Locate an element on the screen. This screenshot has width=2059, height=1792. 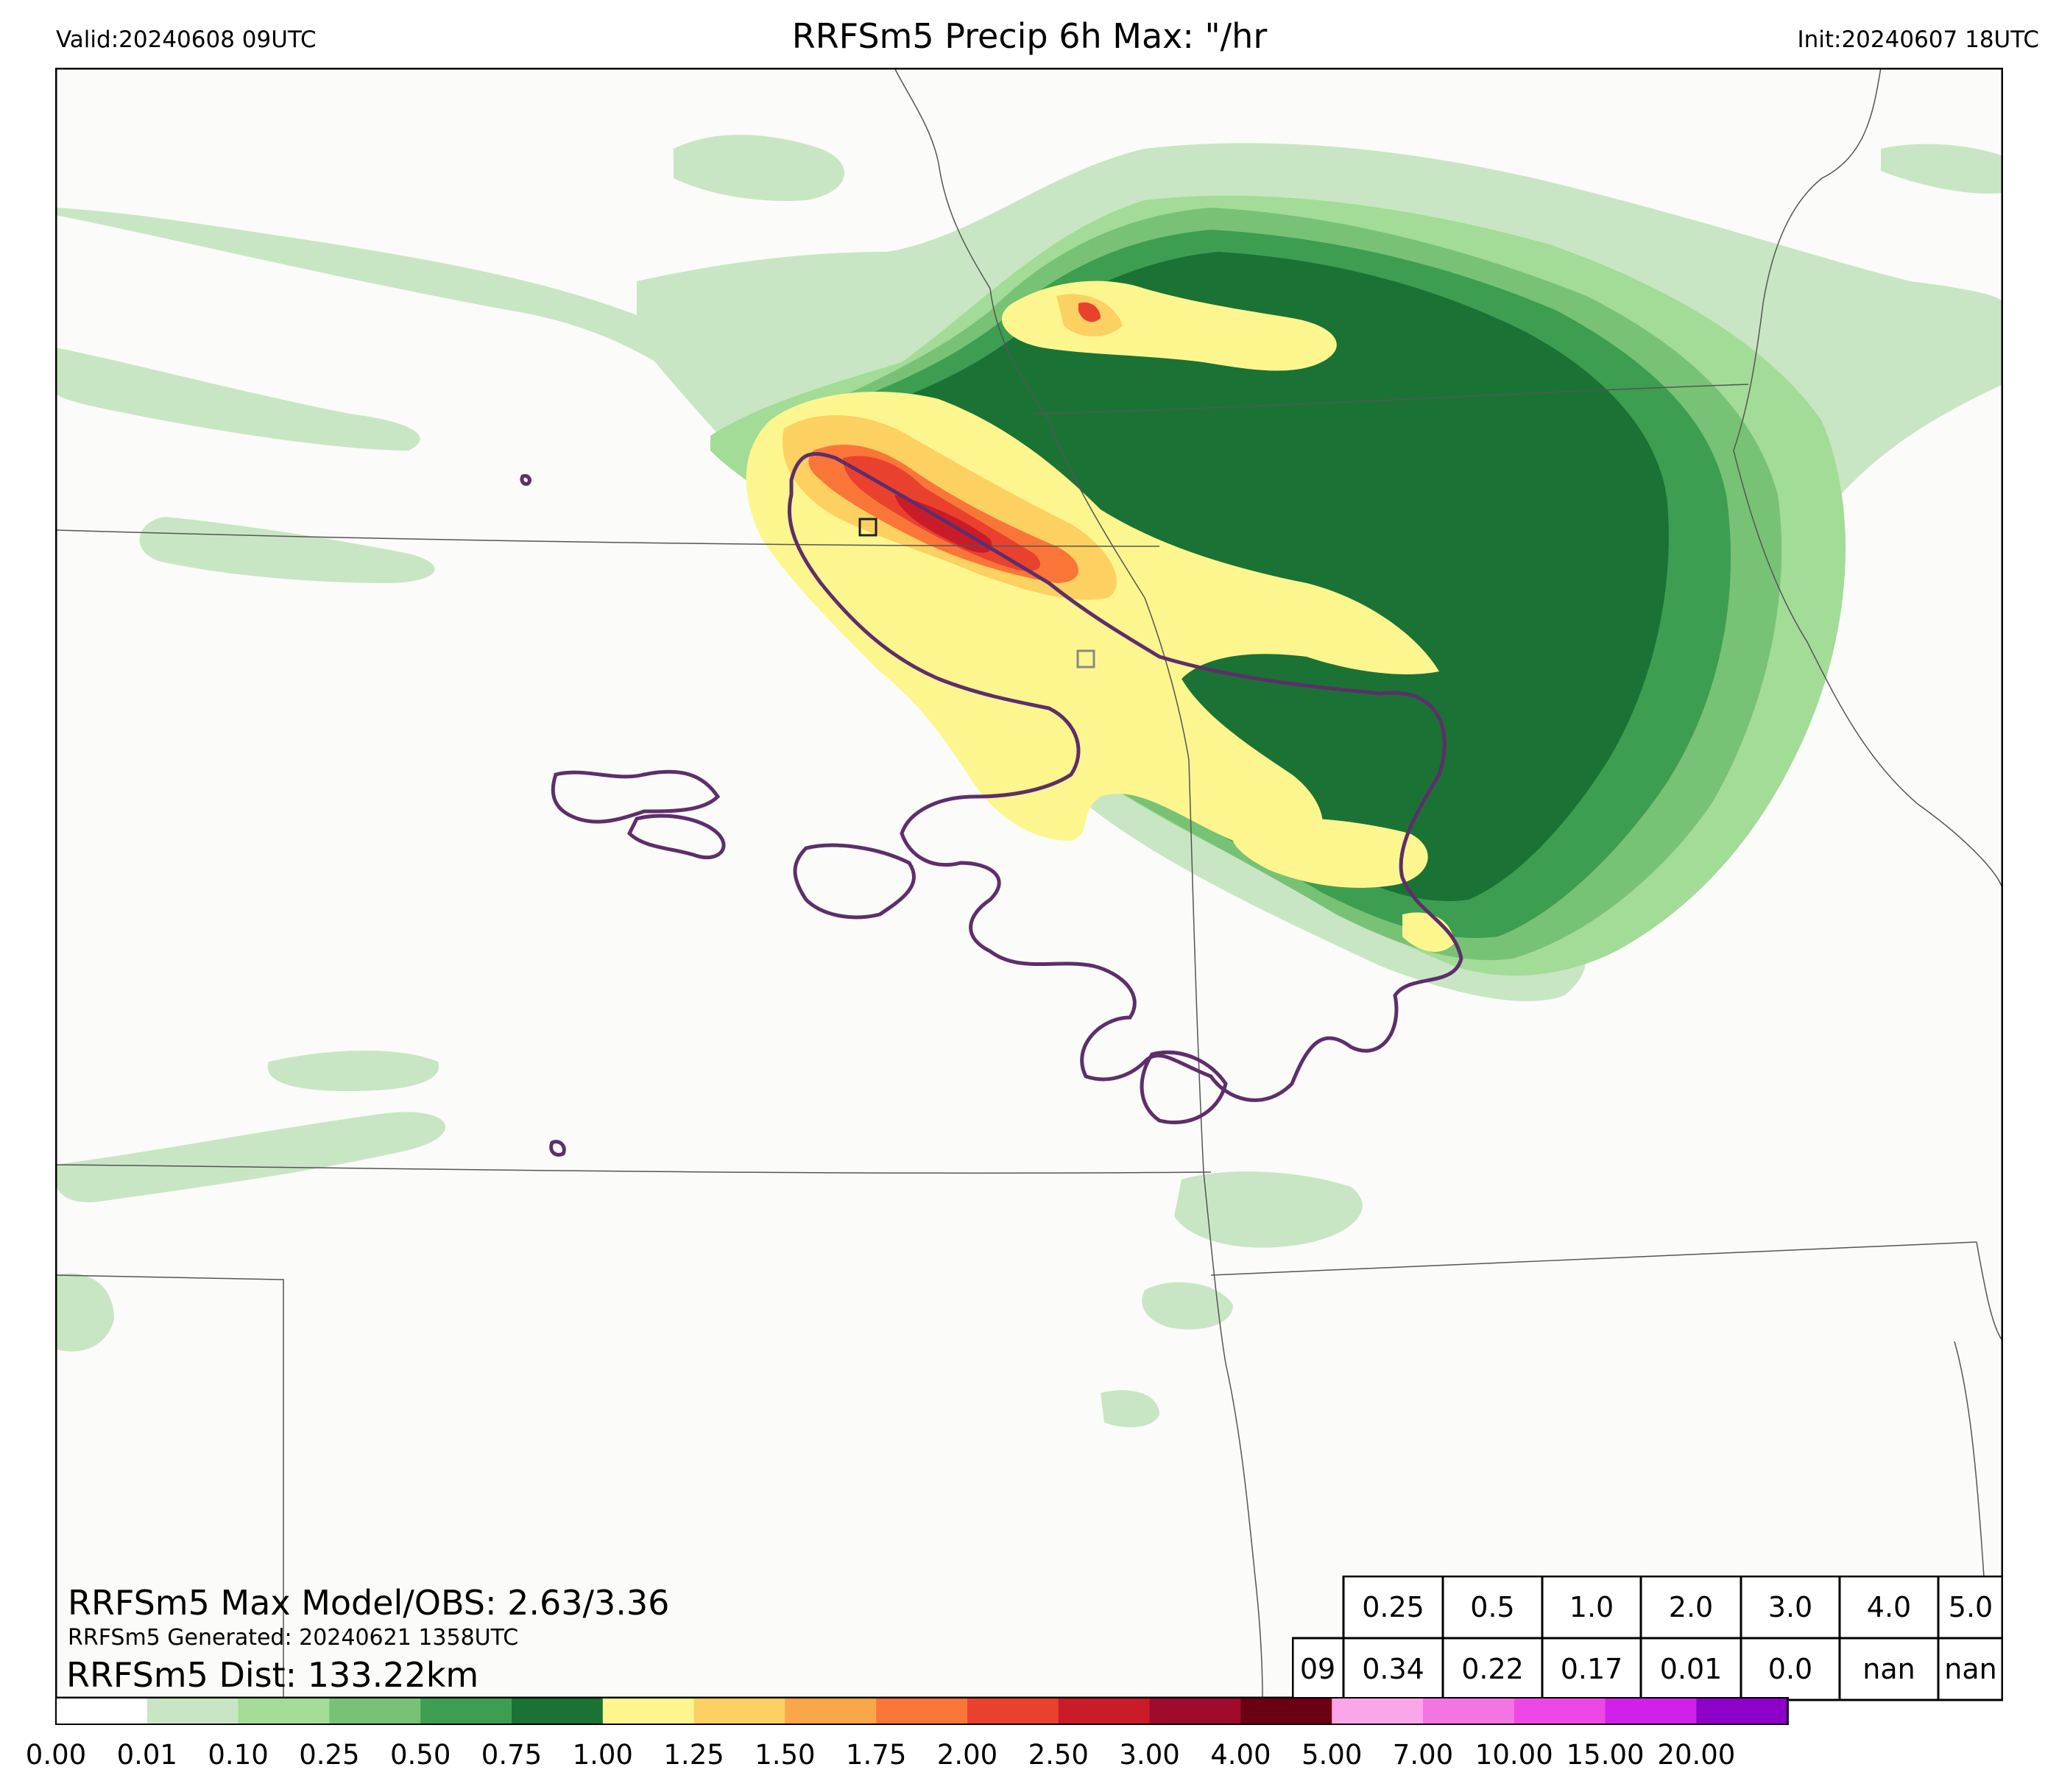
max-model-obs-label: RRFSm5 Max Model/OBS: 2.63/3.36 is located at coordinates (369, 1603).